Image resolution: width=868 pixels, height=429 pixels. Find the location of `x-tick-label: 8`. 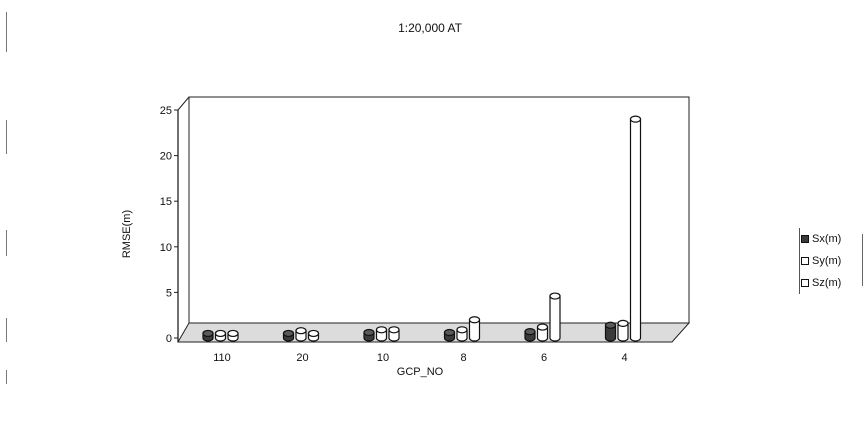

x-tick-label: 8 is located at coordinates (463, 358).